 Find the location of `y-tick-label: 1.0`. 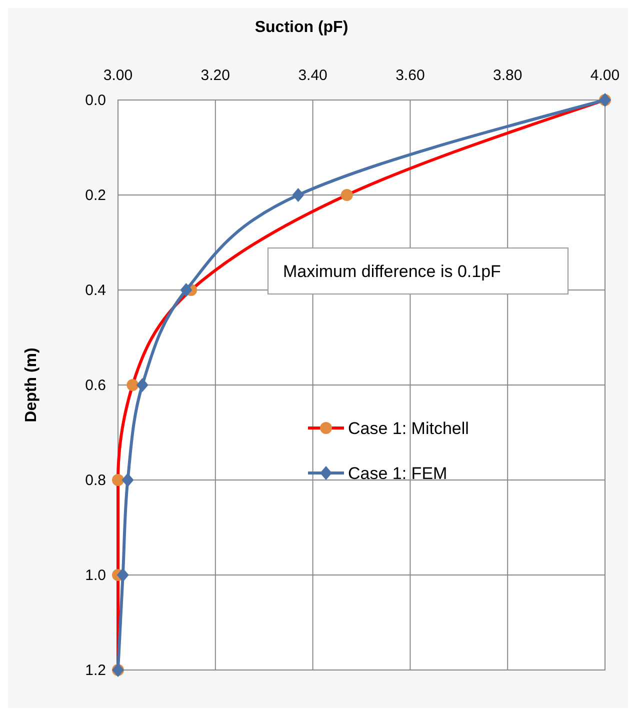

y-tick-label: 1.0 is located at coordinates (95, 575).